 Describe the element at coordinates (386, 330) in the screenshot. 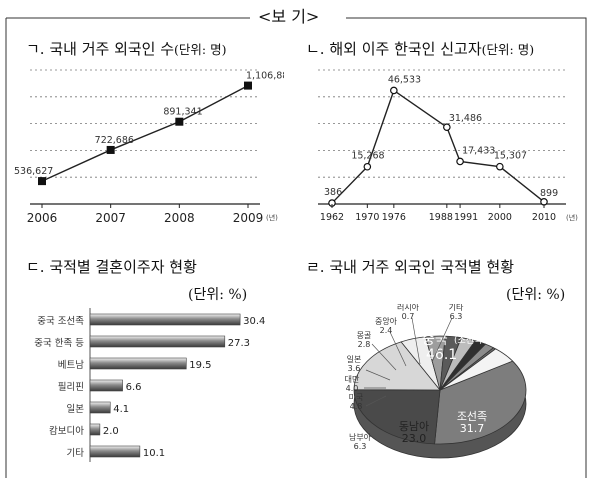

I see `chart4-slice-value: 2.4` at that location.